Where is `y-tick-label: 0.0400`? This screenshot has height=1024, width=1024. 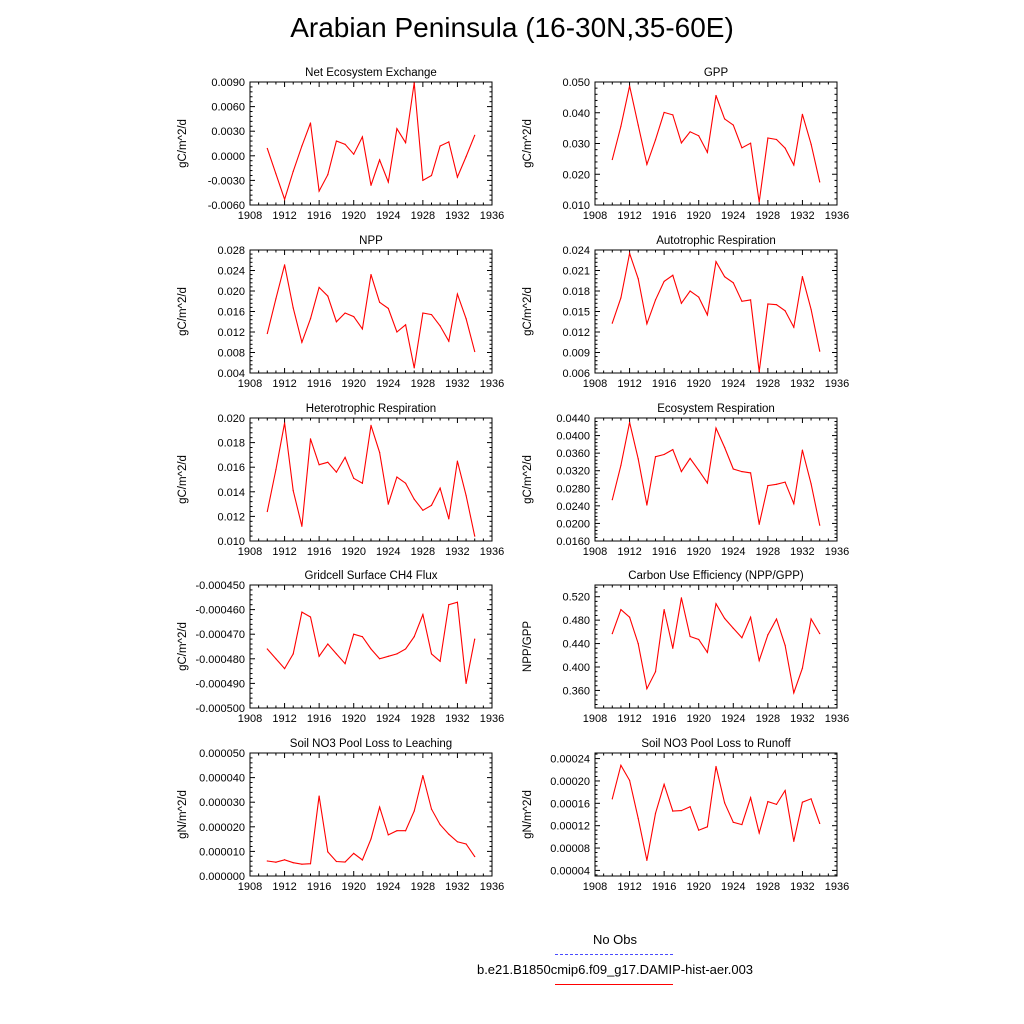
y-tick-label: 0.0400 is located at coordinates (573, 437).